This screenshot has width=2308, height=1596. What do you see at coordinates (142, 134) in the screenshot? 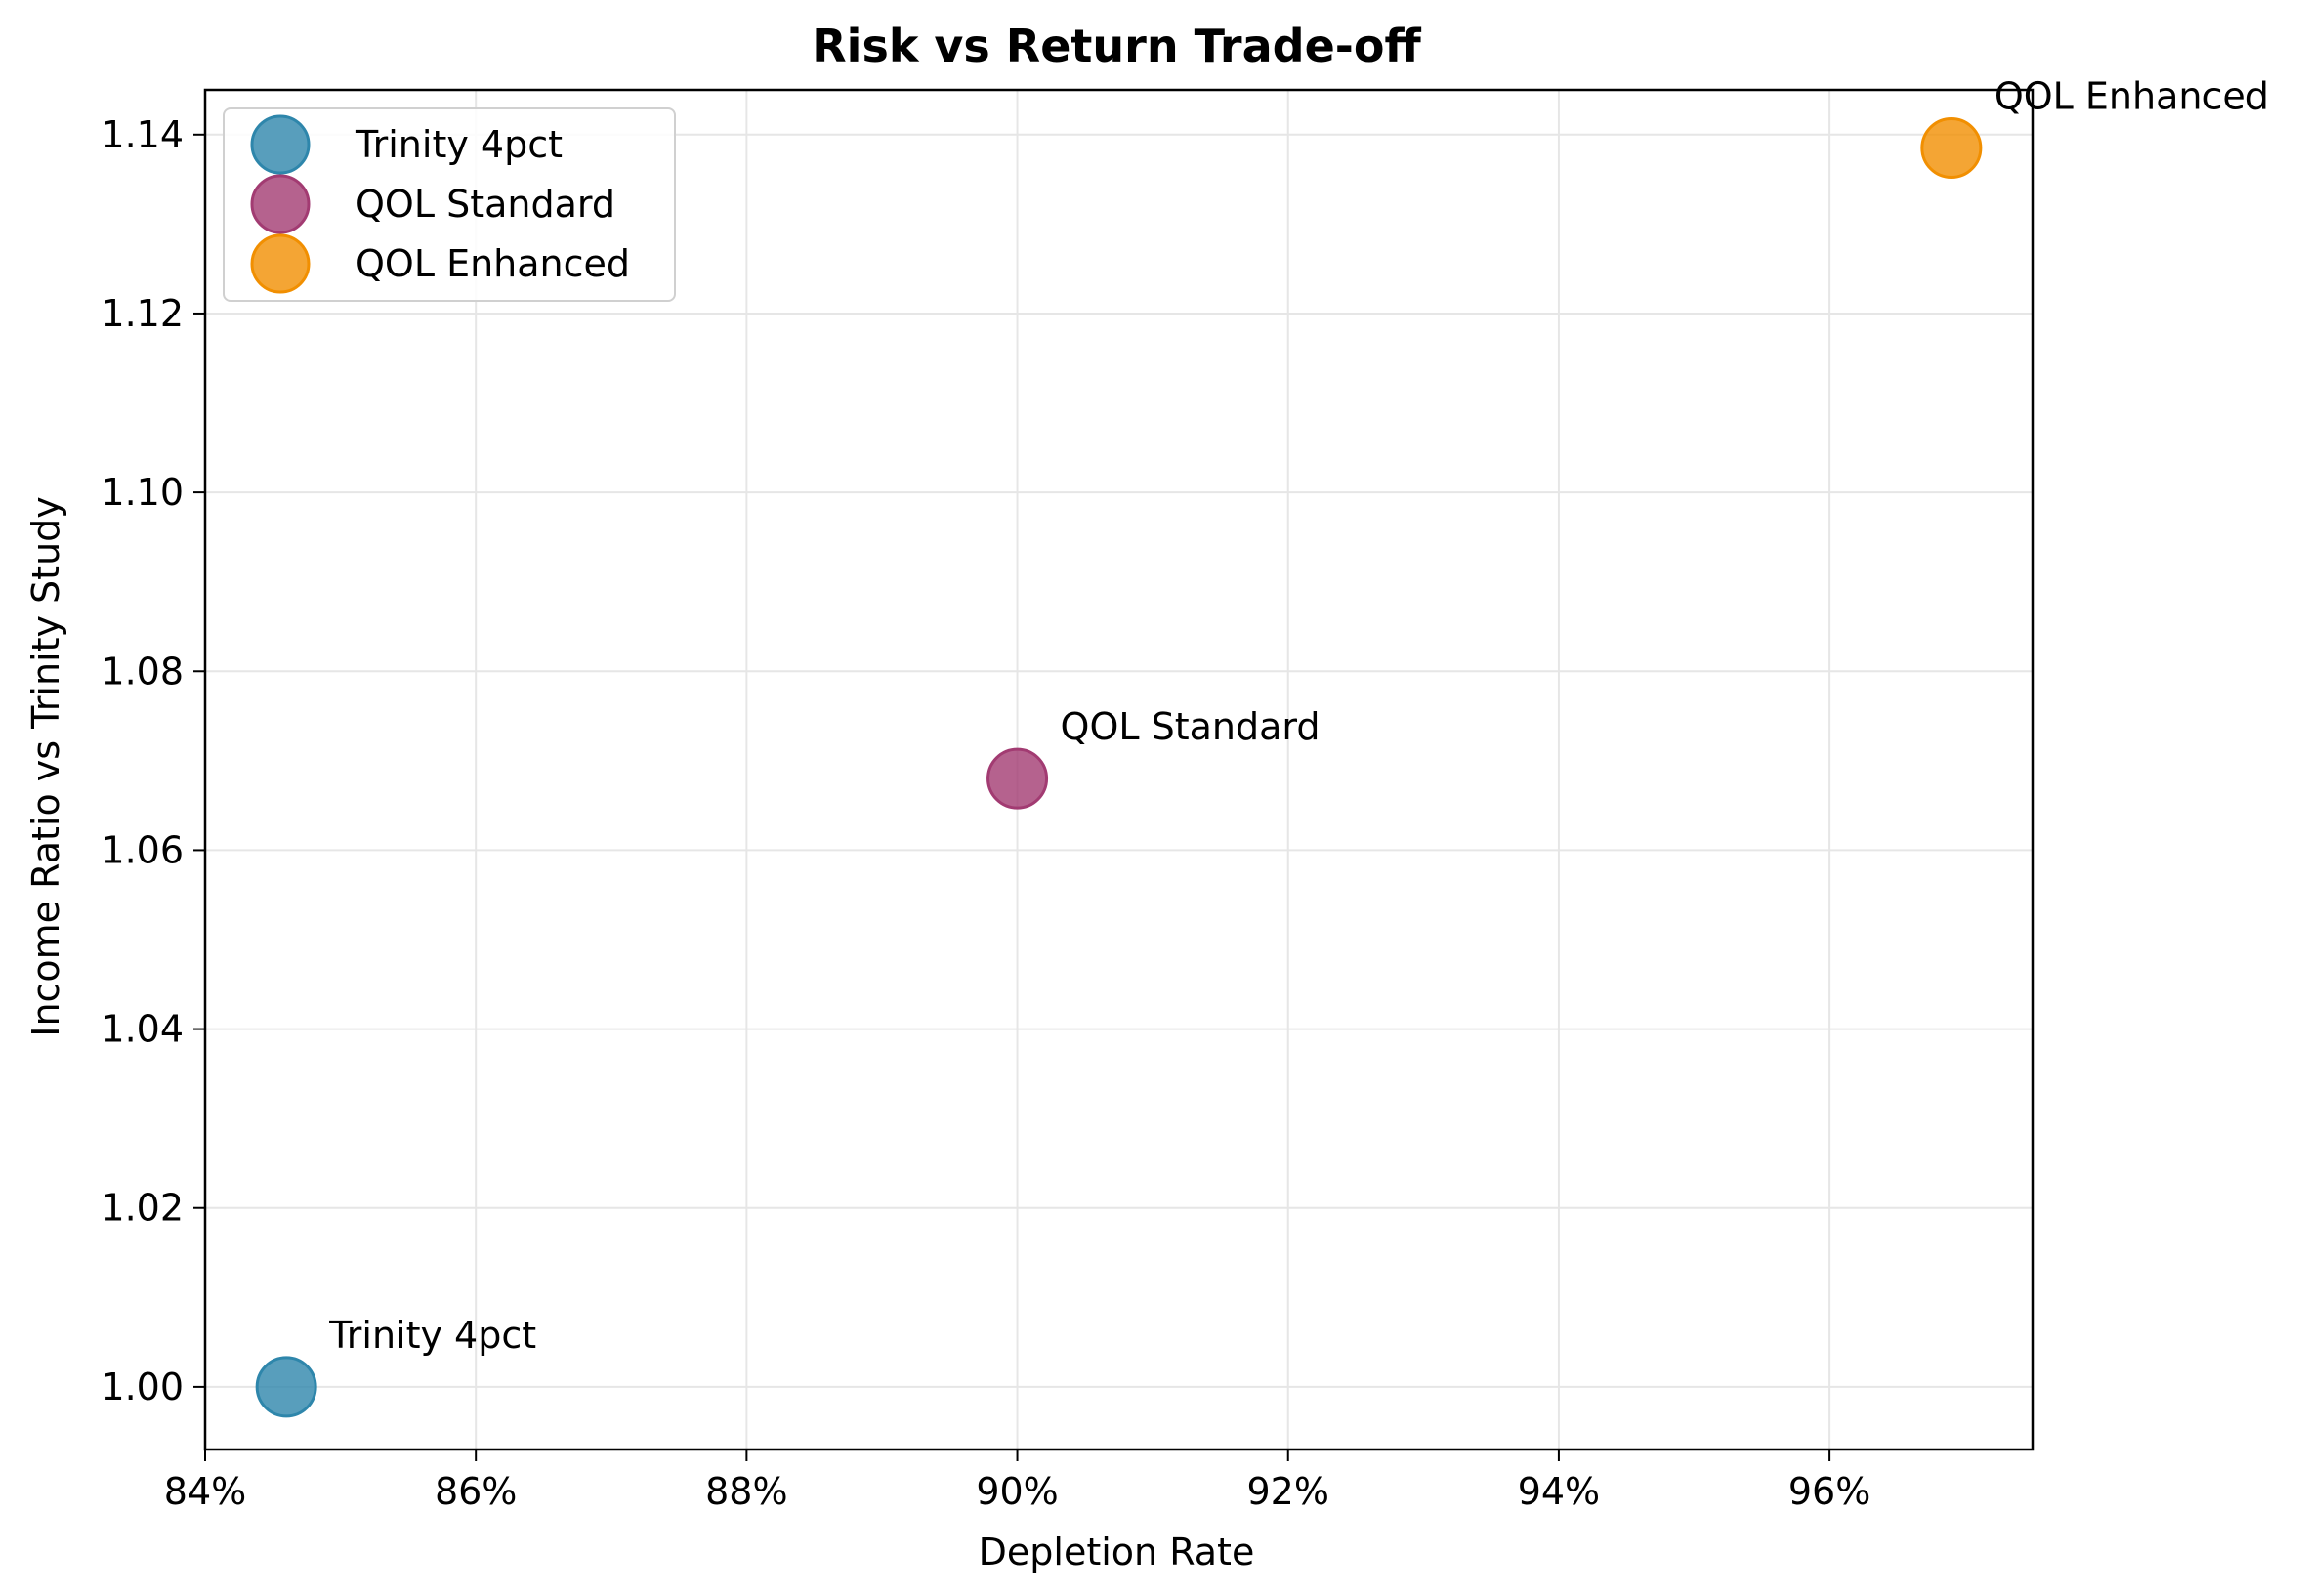
I see `y-tick-label: 1.14` at bounding box center [142, 134].